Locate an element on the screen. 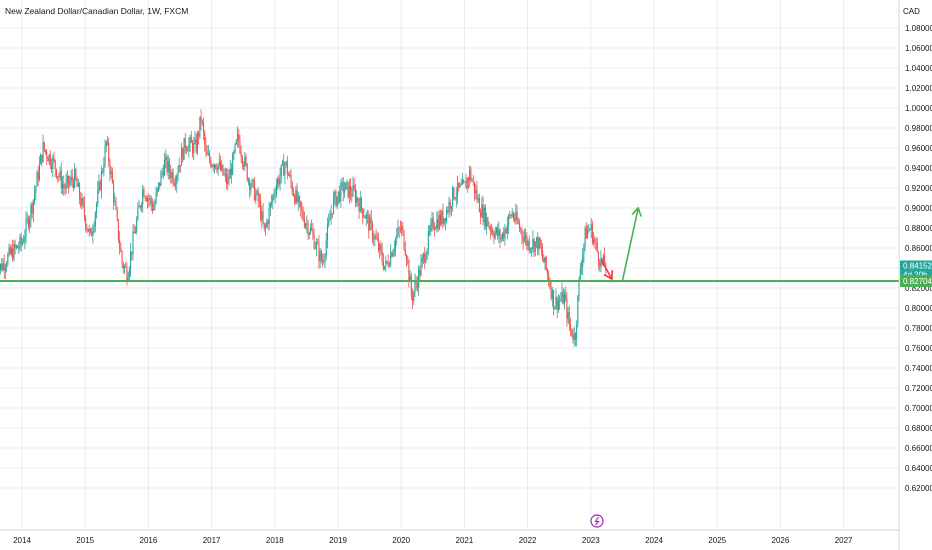 The height and width of the screenshot is (550, 932). arrow-down-shaft is located at coordinates (606, 269).